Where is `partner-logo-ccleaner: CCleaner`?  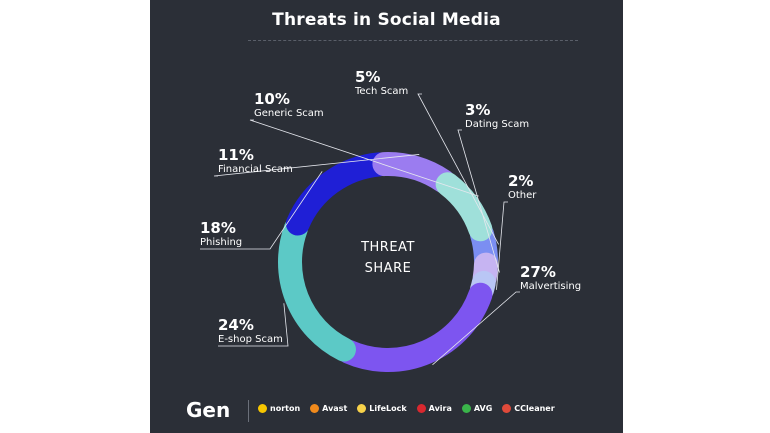
partner-logo-ccleaner: CCleaner is located at coordinates (528, 408).